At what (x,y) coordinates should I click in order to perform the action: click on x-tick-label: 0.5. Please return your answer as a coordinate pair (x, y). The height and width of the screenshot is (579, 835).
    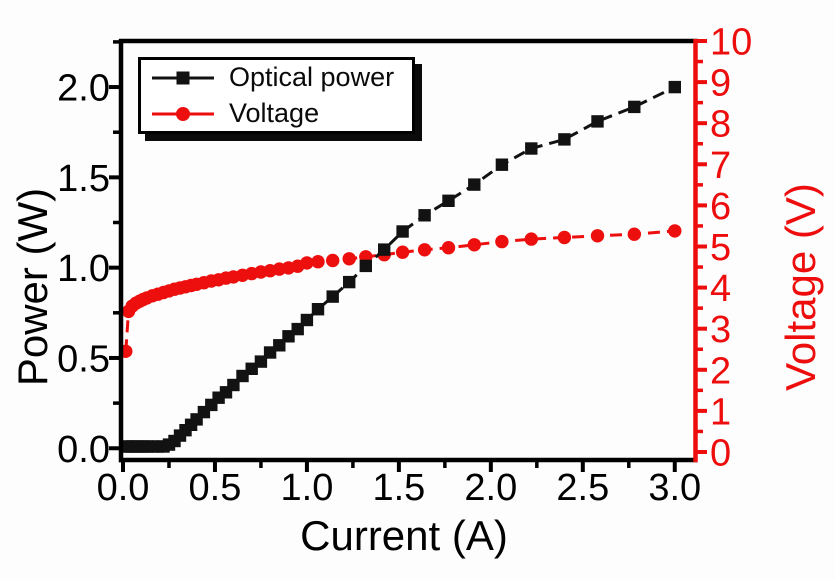
    Looking at the image, I should click on (215, 488).